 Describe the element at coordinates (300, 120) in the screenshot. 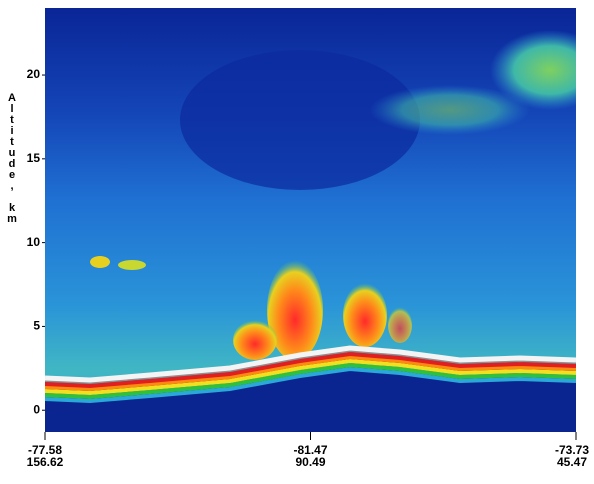

I see `clear-region` at that location.